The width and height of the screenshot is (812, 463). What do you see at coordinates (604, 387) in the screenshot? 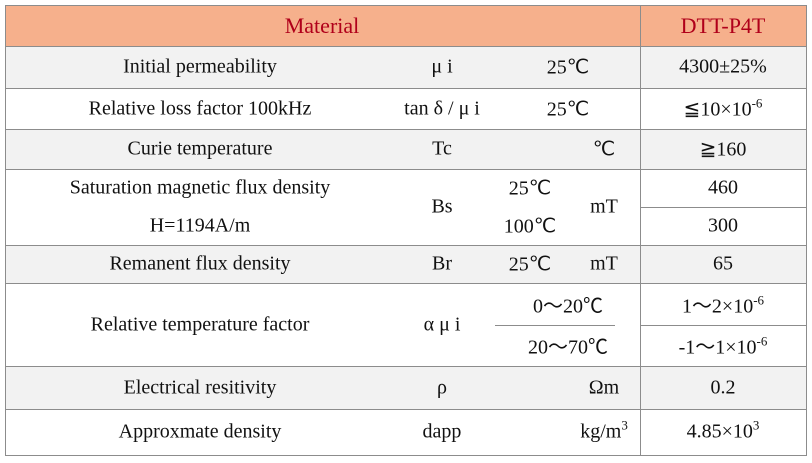
I see `unit: Ωm` at bounding box center [604, 387].